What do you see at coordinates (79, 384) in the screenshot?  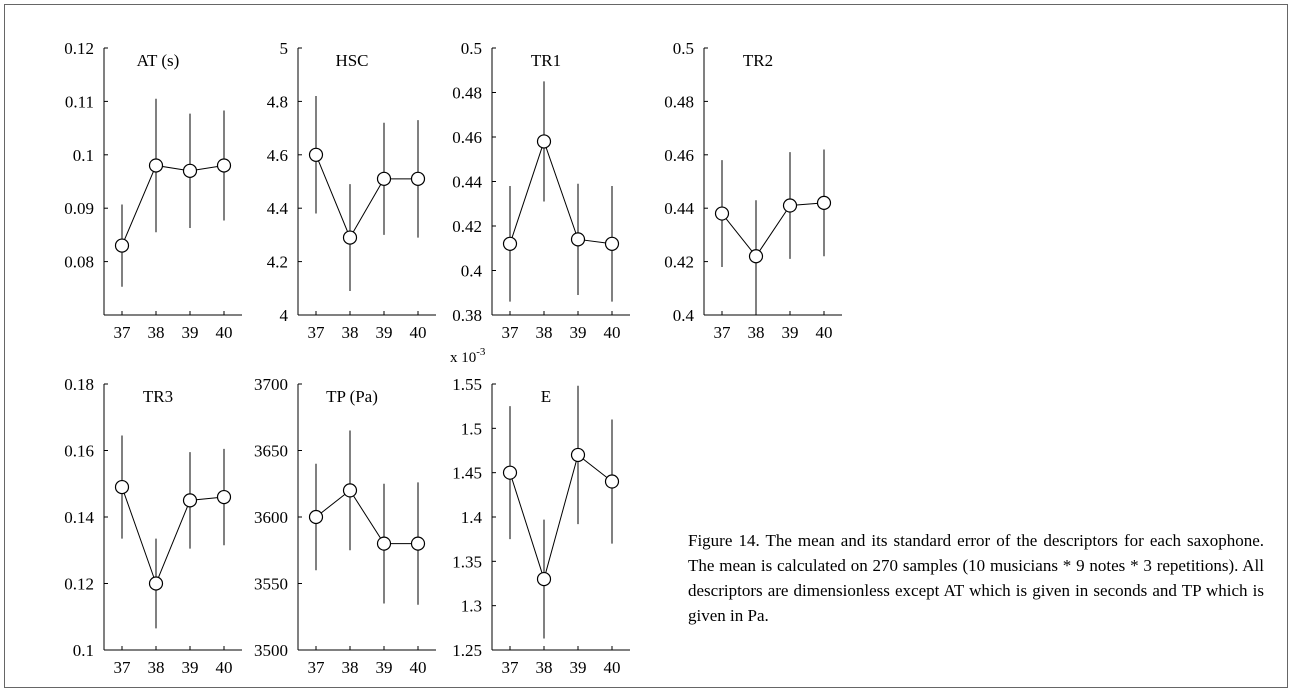 I see `y-tick-label: 0.18` at bounding box center [79, 384].